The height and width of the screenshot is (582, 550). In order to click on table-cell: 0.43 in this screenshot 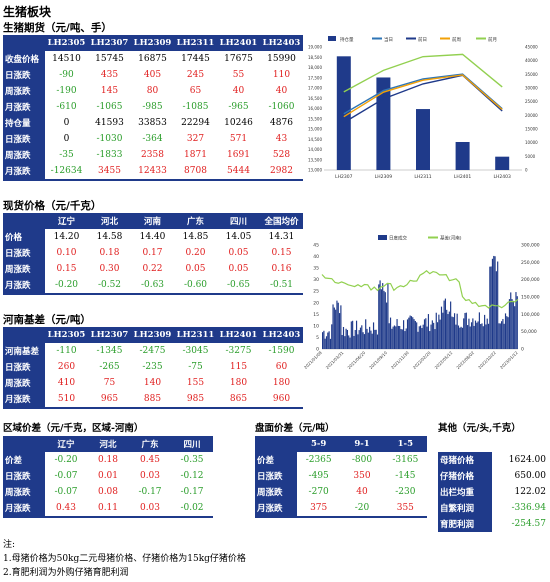, I will do `click(66, 508)`.